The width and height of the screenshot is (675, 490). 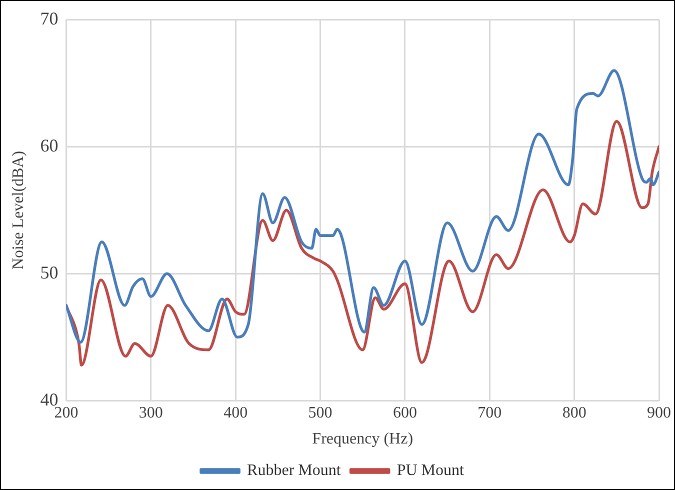 I want to click on y-tick-label: 60, so click(x=49, y=145).